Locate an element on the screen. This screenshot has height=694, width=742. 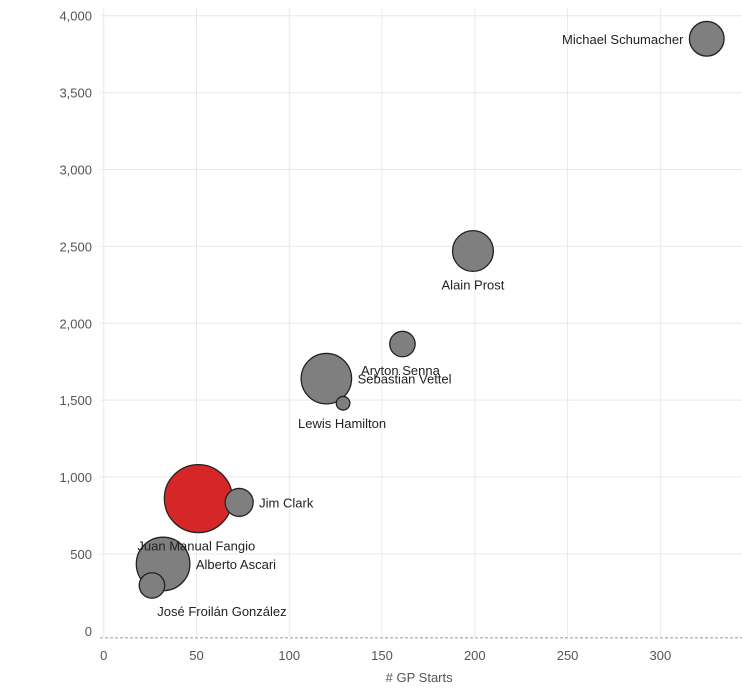
x-tick-label: 300 is located at coordinates (661, 655).